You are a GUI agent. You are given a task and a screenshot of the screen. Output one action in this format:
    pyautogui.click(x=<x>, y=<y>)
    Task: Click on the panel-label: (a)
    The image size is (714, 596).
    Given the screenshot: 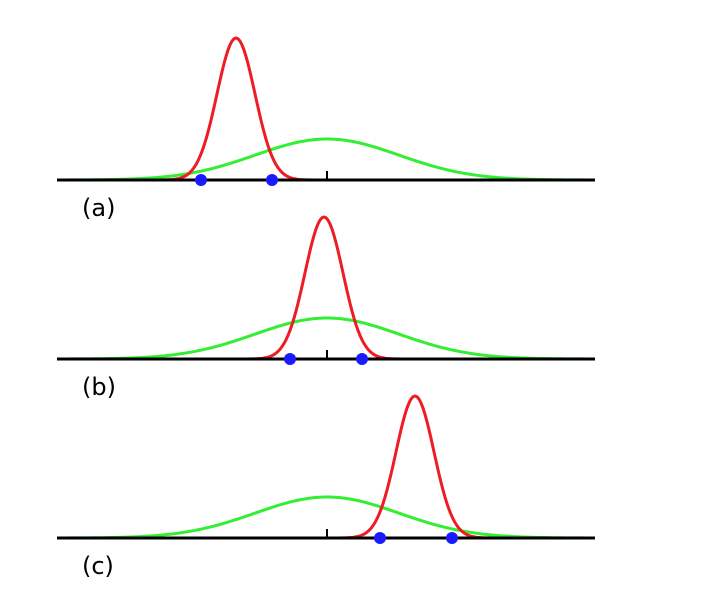 What is the action you would take?
    pyautogui.click(x=98, y=208)
    